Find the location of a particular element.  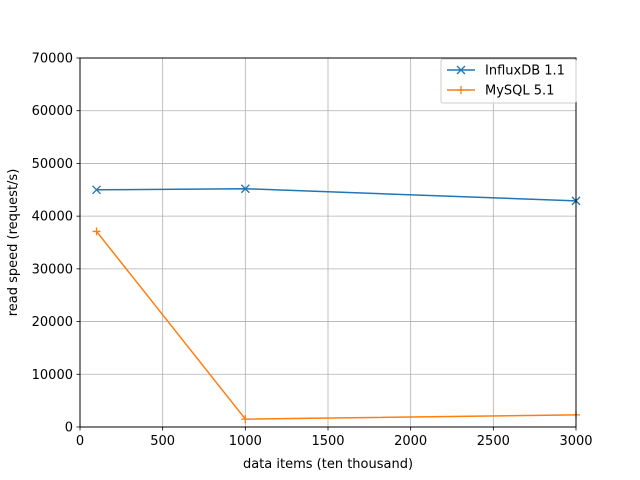

x-tick-label: 1500 is located at coordinates (327, 441).